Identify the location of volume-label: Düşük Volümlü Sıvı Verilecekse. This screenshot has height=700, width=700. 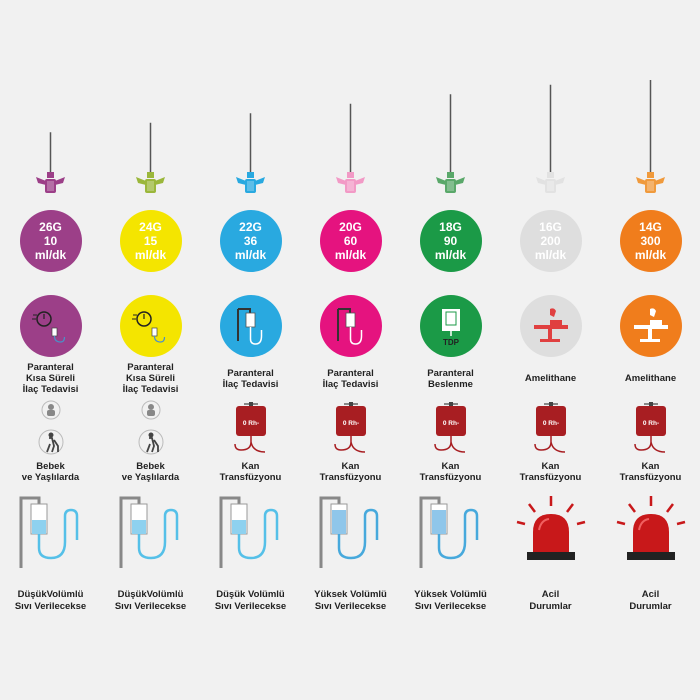
(250, 600).